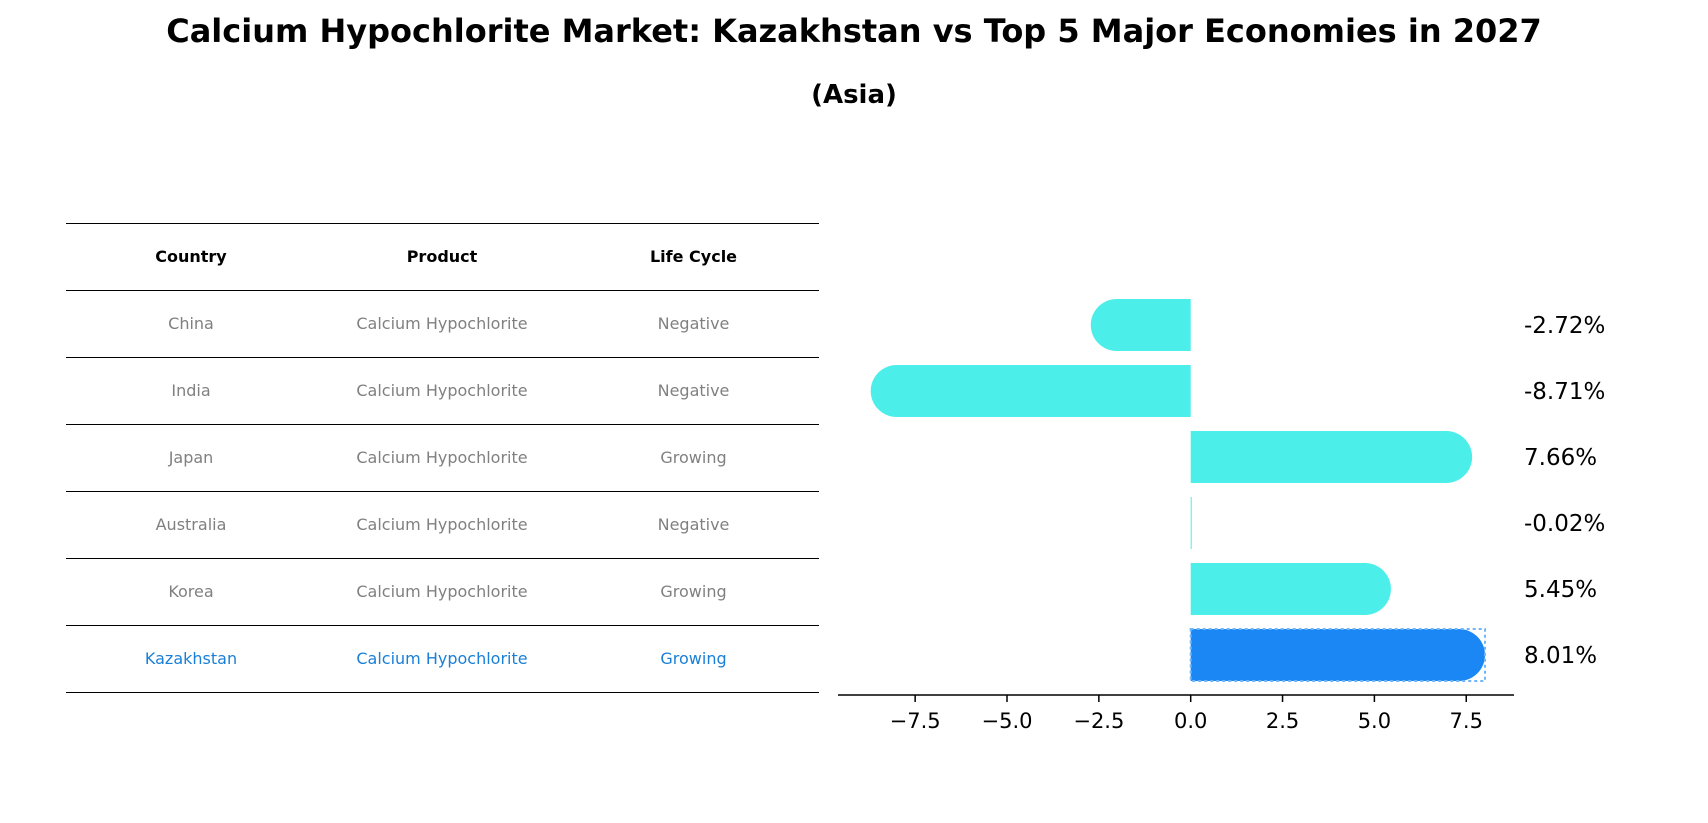 This screenshot has height=823, width=1708. What do you see at coordinates (854, 95) in the screenshot?
I see `chart-subtitle: (Asia)` at bounding box center [854, 95].